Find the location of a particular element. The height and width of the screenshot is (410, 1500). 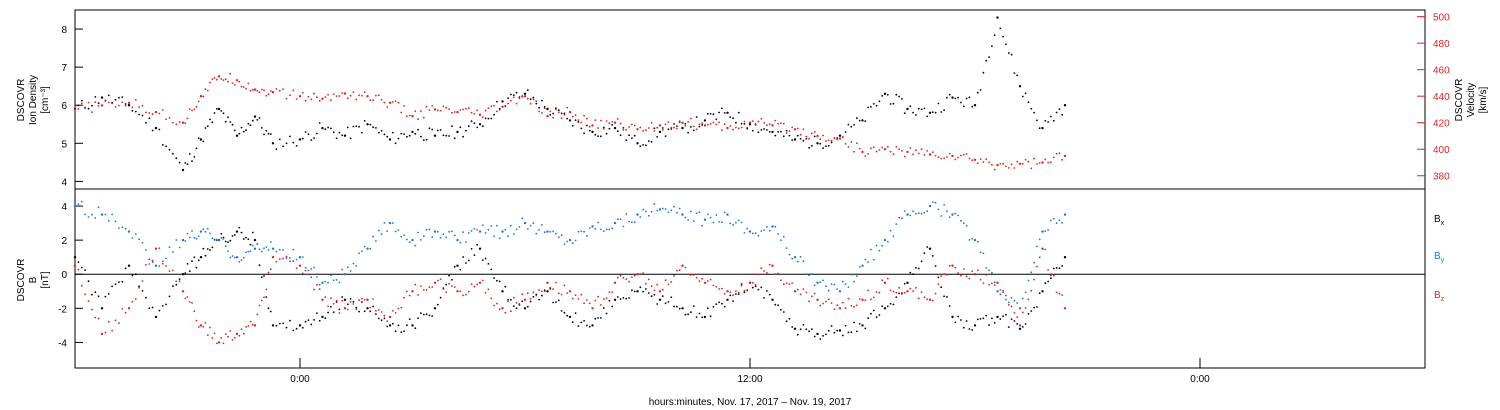

velocity-point is located at coordinates (637, 129).